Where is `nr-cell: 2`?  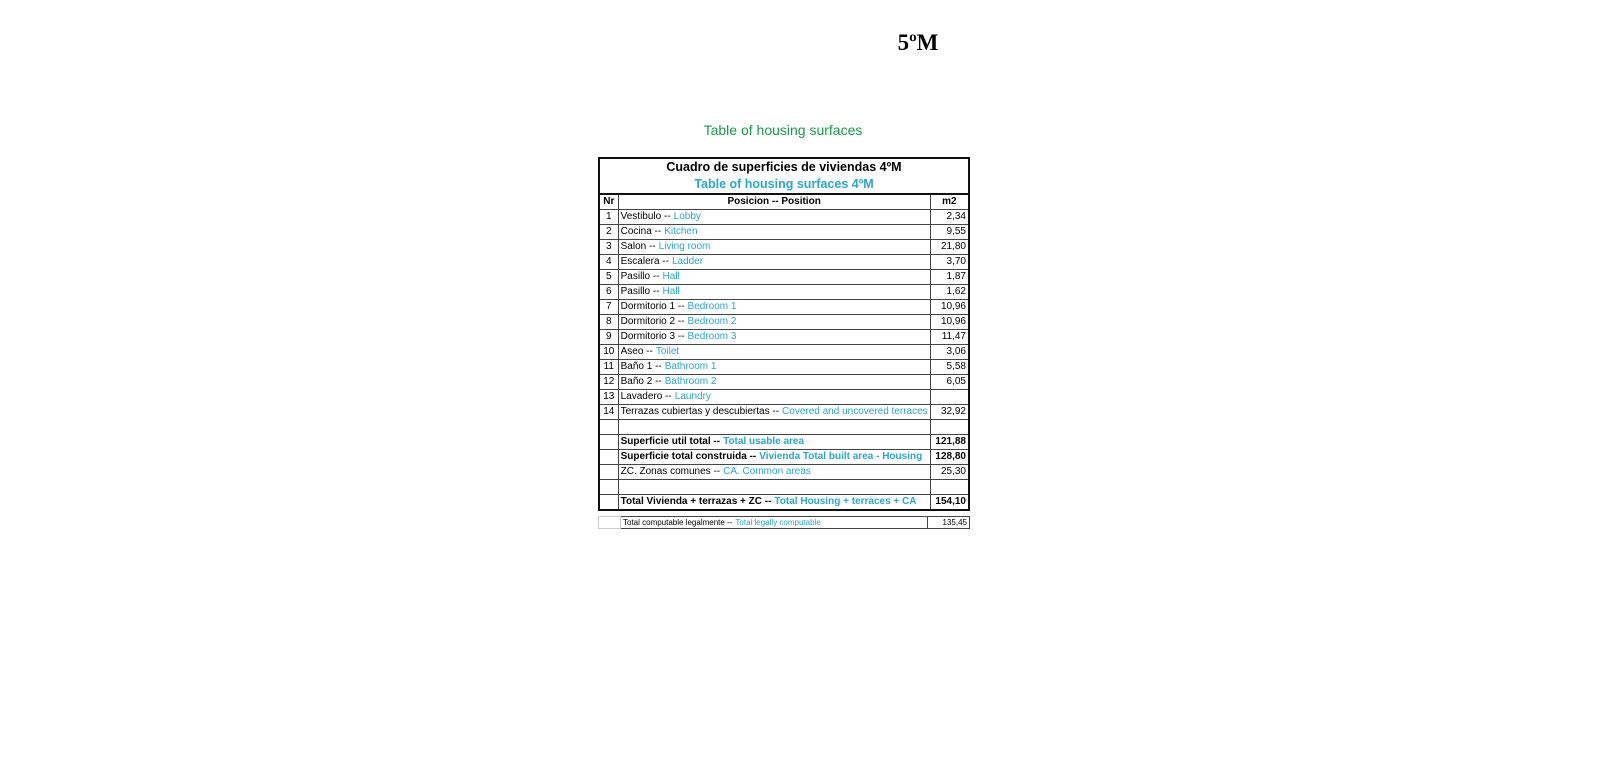 nr-cell: 2 is located at coordinates (608, 232).